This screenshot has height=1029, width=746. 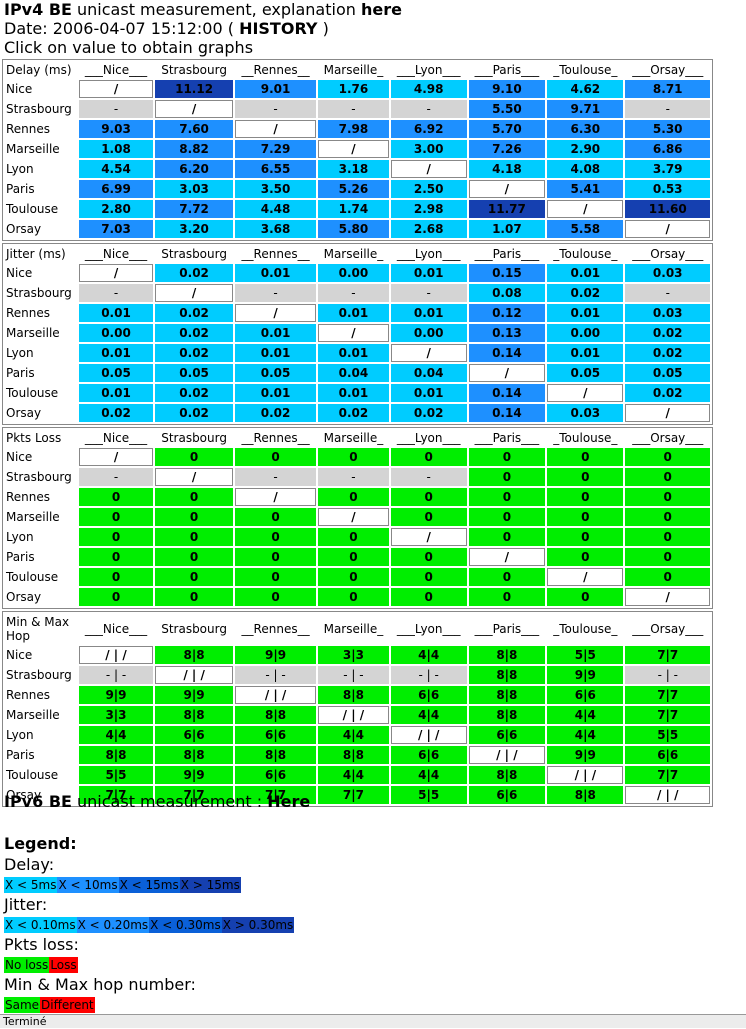 What do you see at coordinates (194, 775) in the screenshot?
I see `hop-cell-toulouse-strasbourg: 9|9` at bounding box center [194, 775].